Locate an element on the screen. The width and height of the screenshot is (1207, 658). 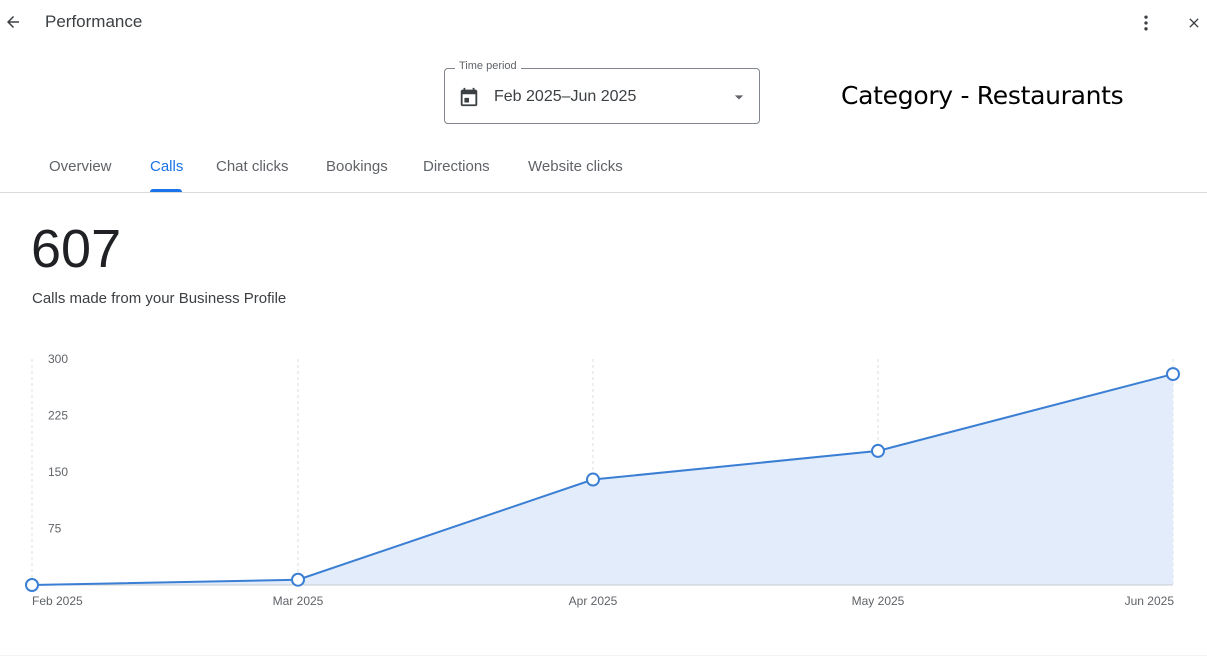
more-vert-icon is located at coordinates (1146, 23).